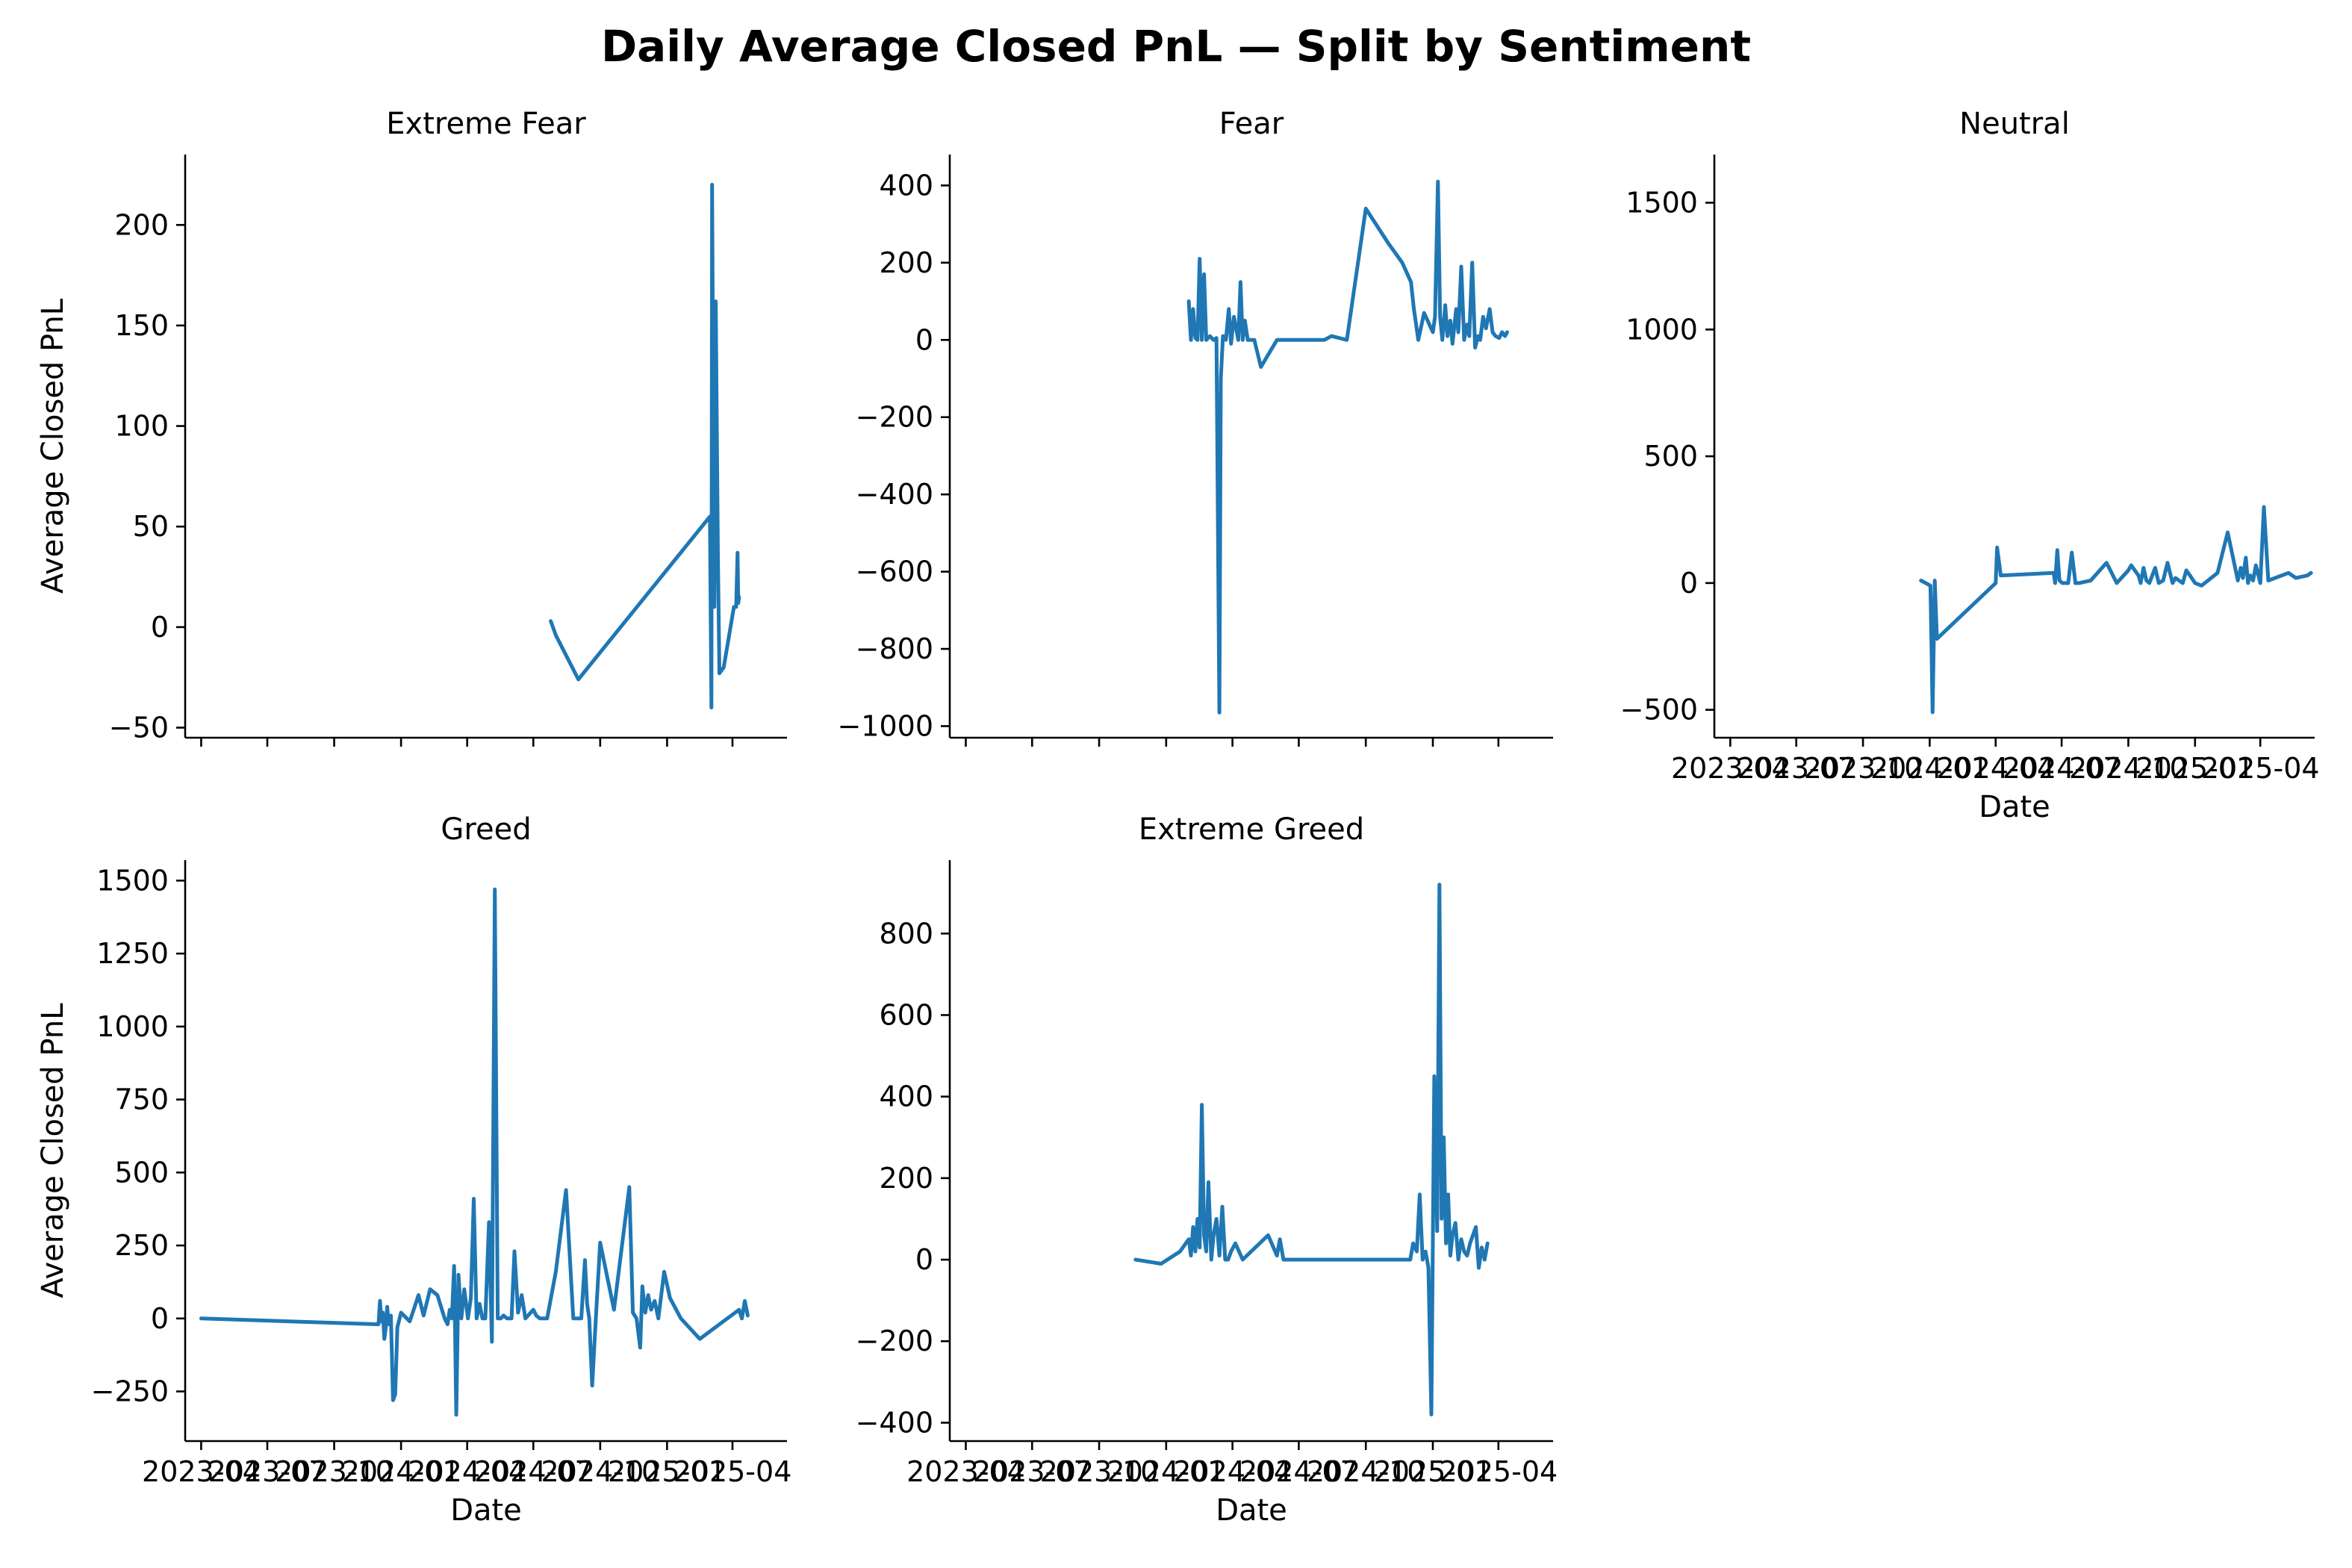 The image size is (2352, 1568). I want to click on series-line-extreme-fear, so click(645, 446).